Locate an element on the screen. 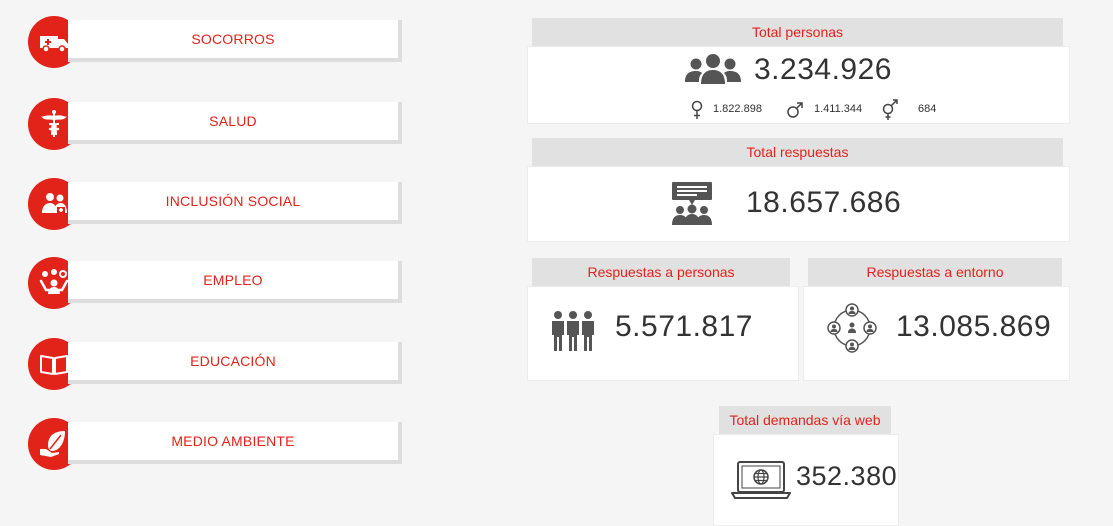  menu-label: MEDIO AMBIENTE is located at coordinates (233, 441).